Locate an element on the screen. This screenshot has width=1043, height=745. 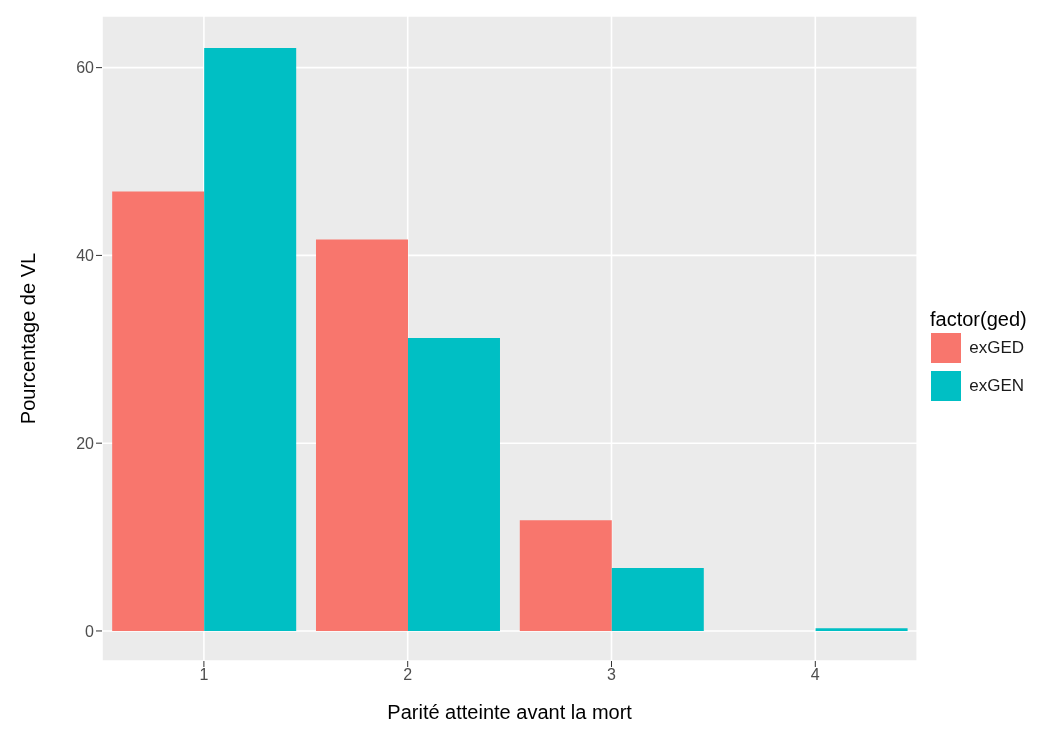
x-tick-label: 3 is located at coordinates (612, 675).